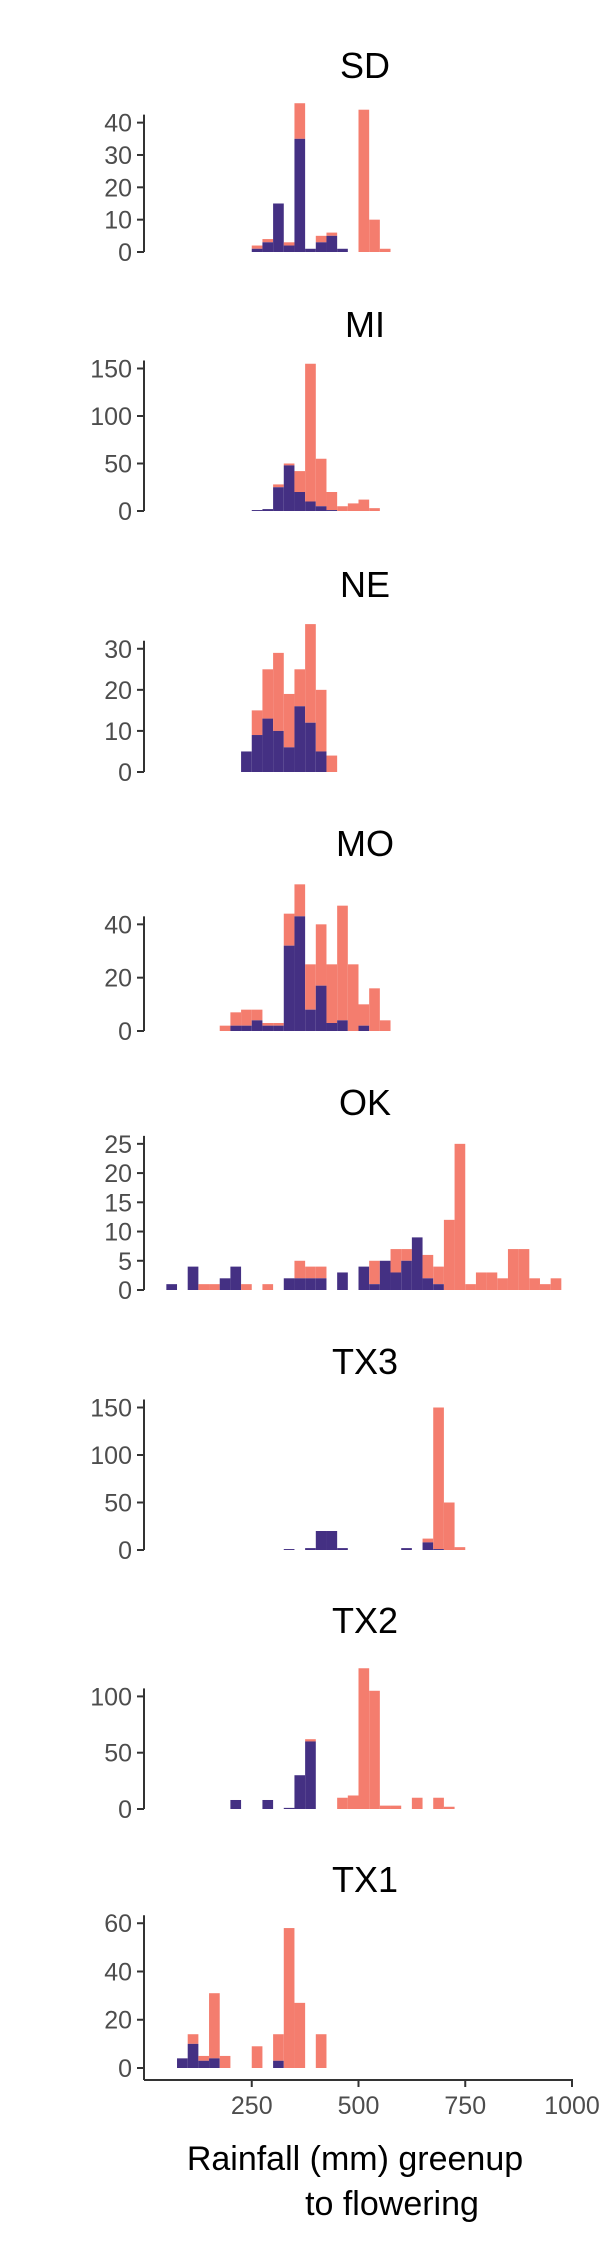 This screenshot has width=607, height=2250. What do you see at coordinates (118, 650) in the screenshot?
I see `y-tick-label: 30` at bounding box center [118, 650].